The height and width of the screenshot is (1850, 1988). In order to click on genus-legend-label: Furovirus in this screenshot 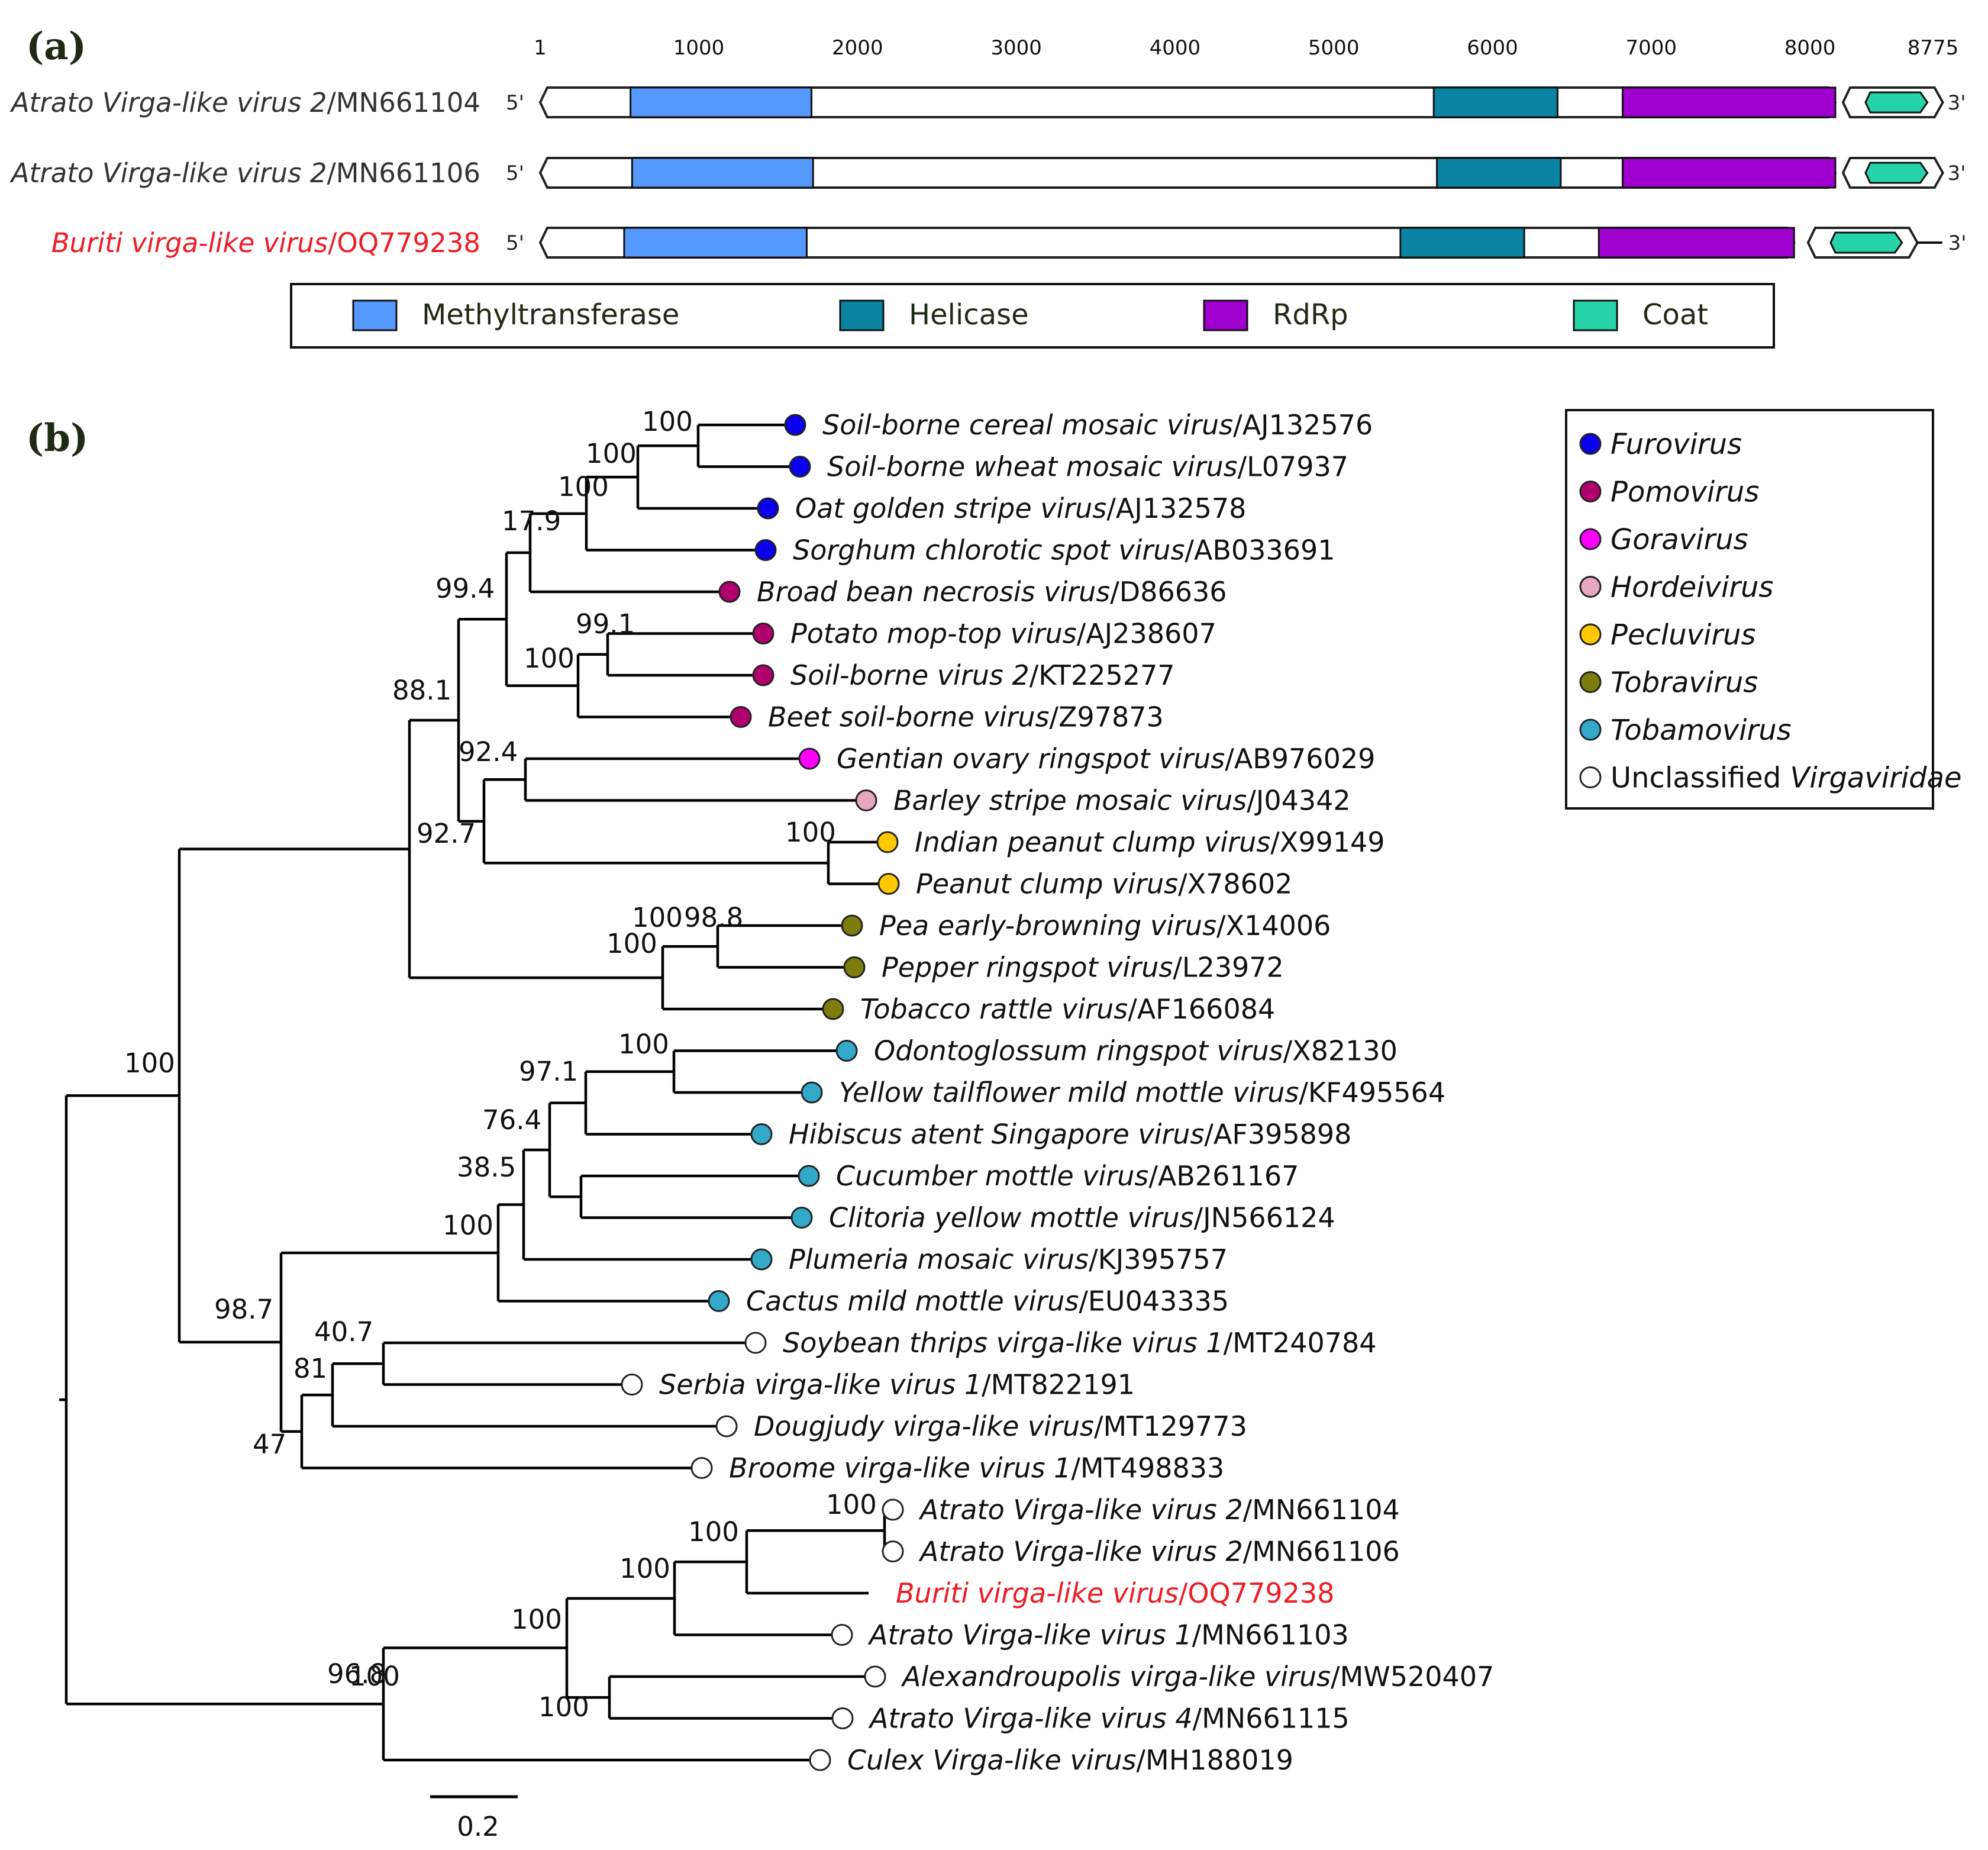, I will do `click(1676, 445)`.